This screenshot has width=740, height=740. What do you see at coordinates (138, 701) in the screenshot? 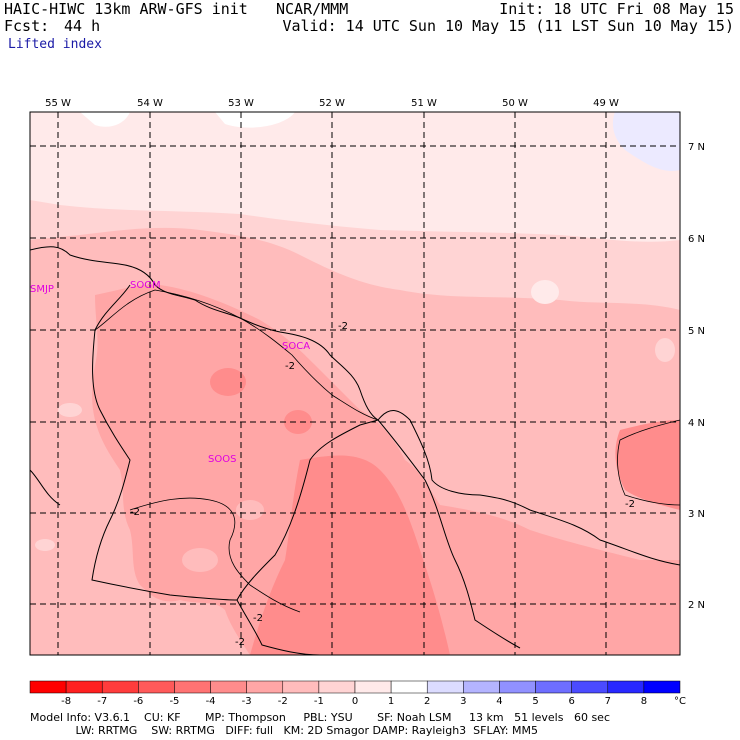
I see `colorbar-tick-label: -6` at bounding box center [138, 701].